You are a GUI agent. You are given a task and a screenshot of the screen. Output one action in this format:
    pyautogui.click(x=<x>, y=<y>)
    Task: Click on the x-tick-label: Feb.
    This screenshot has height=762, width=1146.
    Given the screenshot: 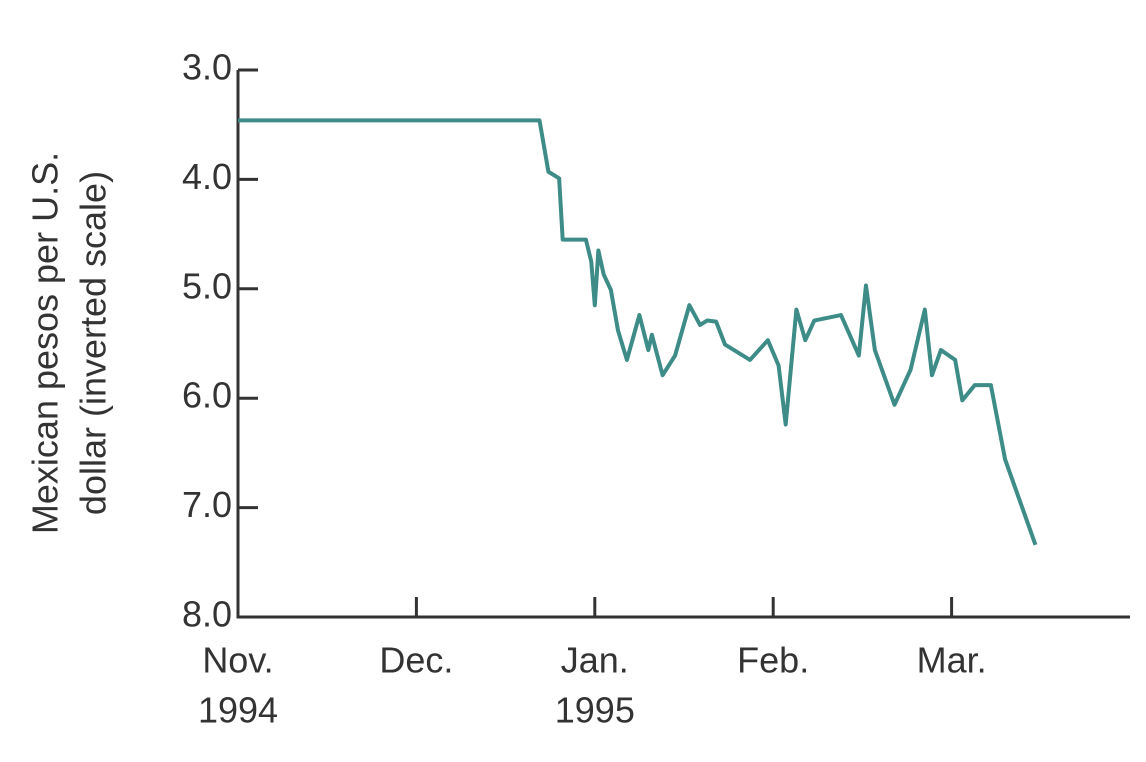 What is the action you would take?
    pyautogui.click(x=773, y=660)
    